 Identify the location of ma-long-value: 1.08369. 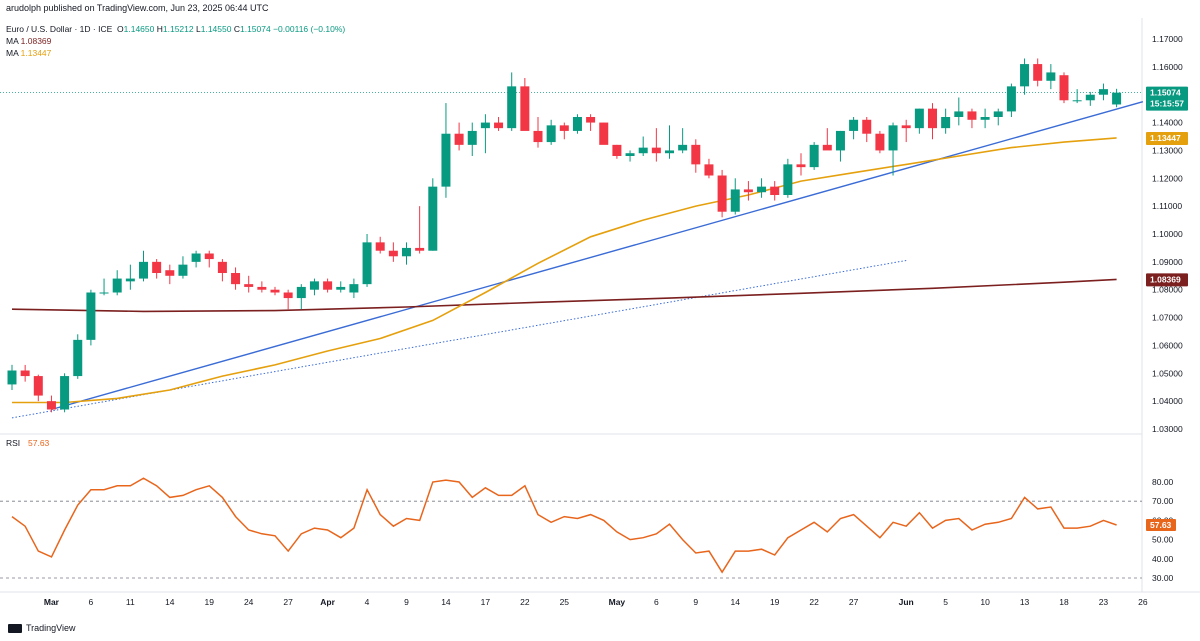
(36, 41).